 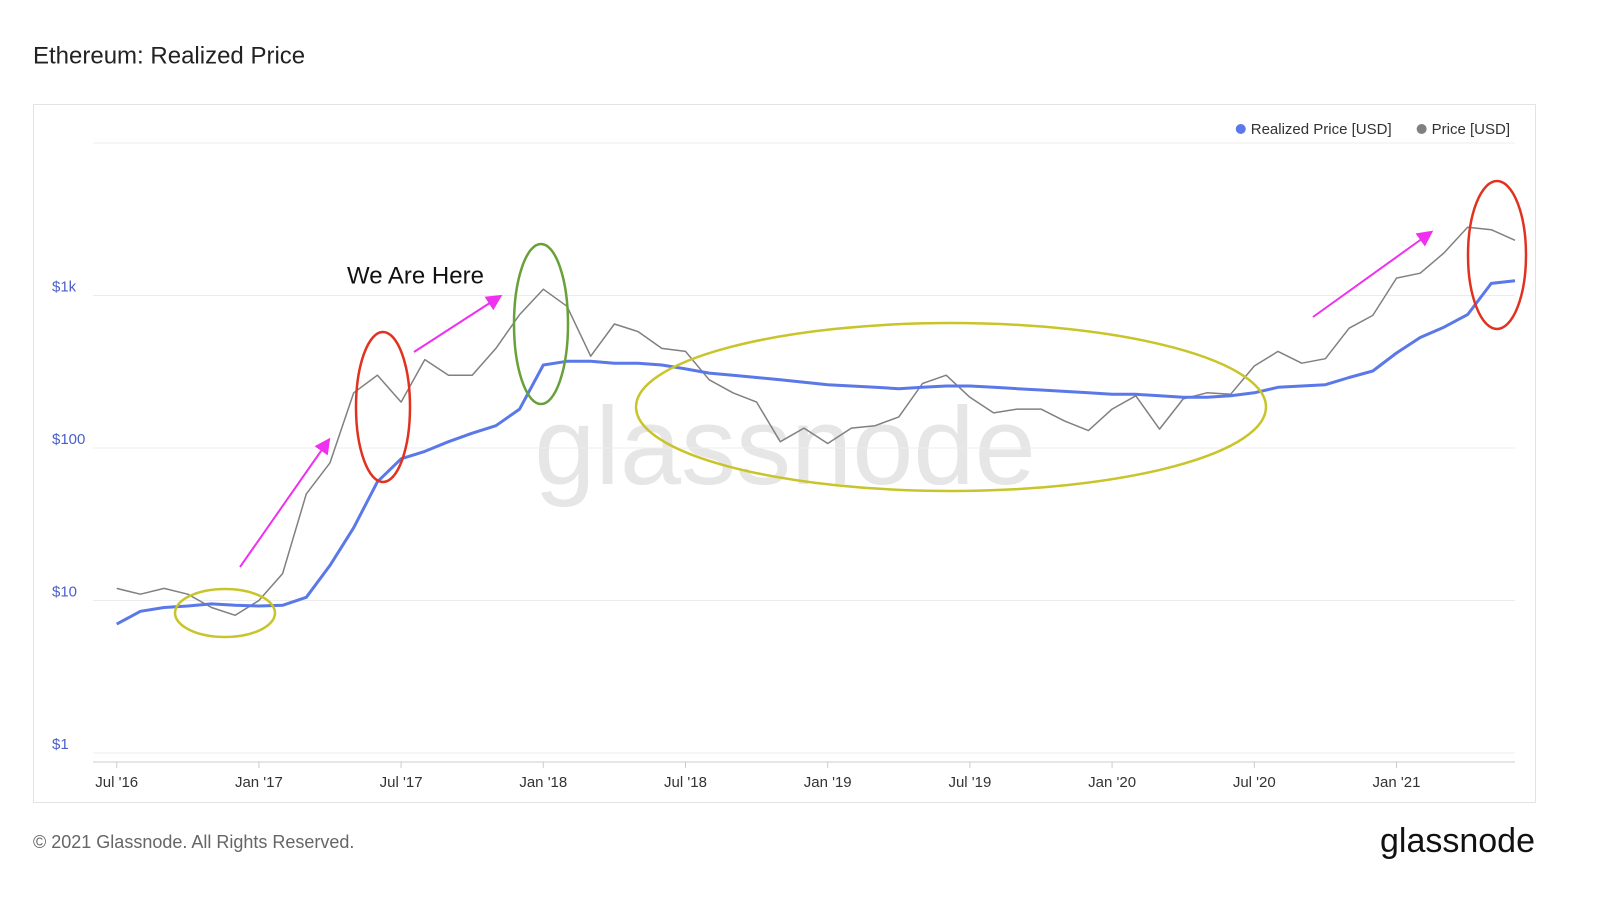 I want to click on x-tick-label: Jul '20, so click(x=1254, y=782).